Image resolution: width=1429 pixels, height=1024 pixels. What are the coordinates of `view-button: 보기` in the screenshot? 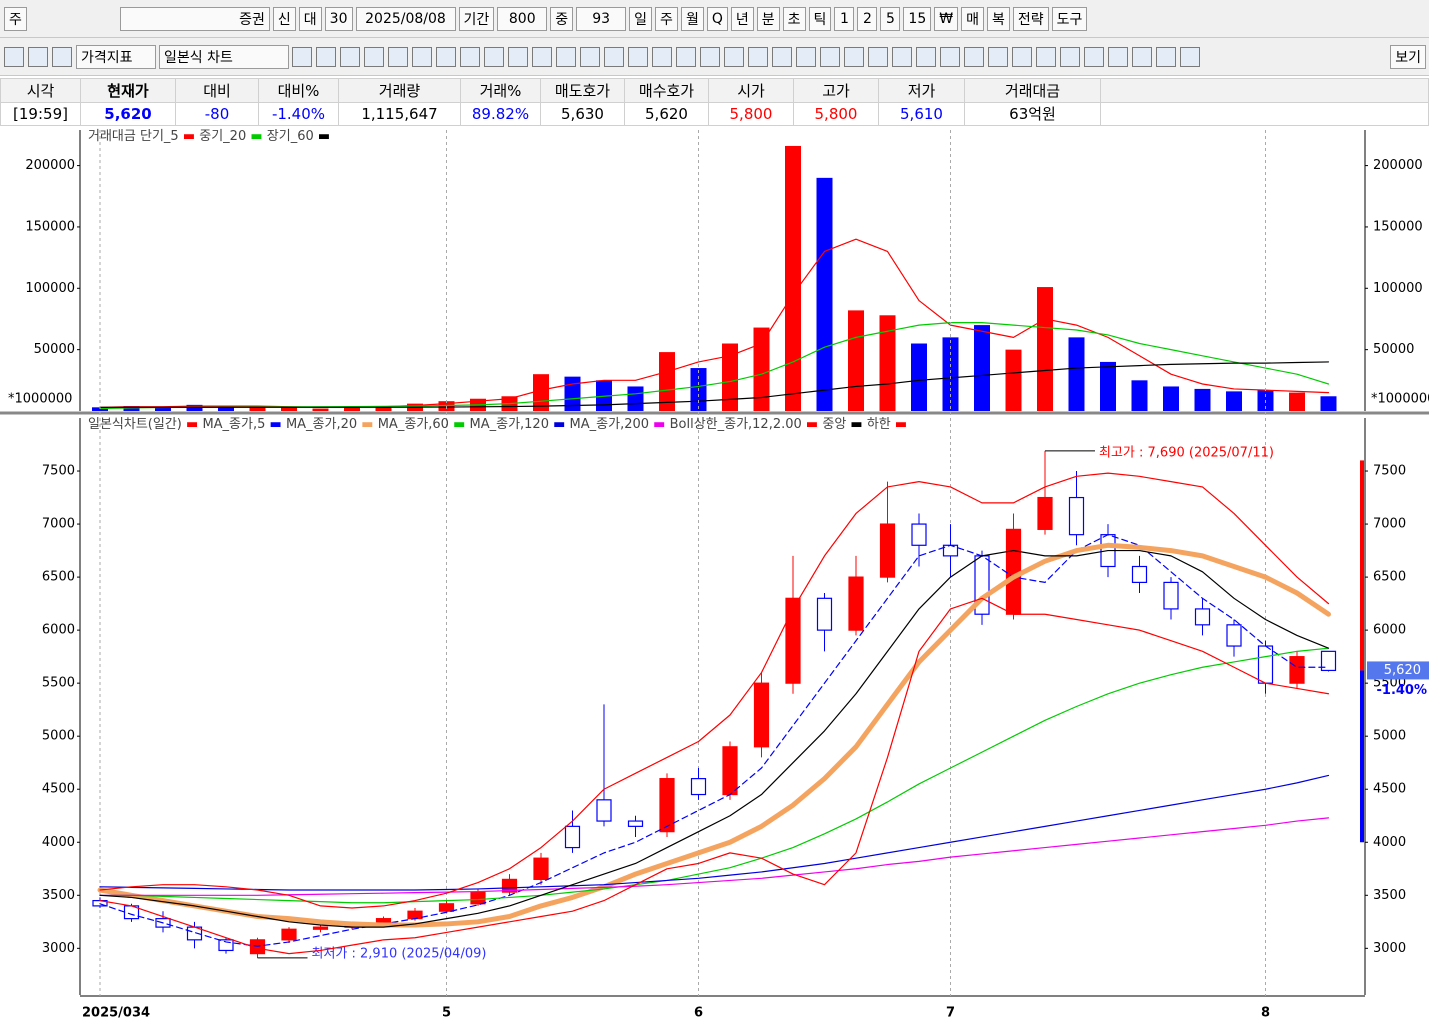 It's located at (1408, 56).